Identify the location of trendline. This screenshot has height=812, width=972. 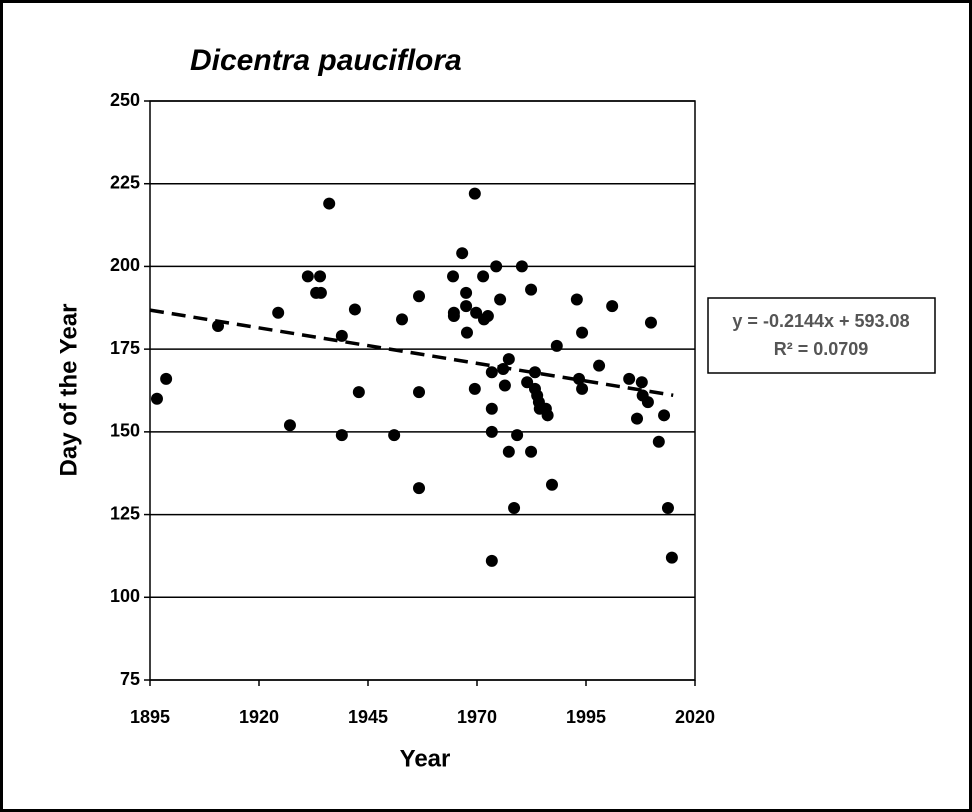
(411, 352).